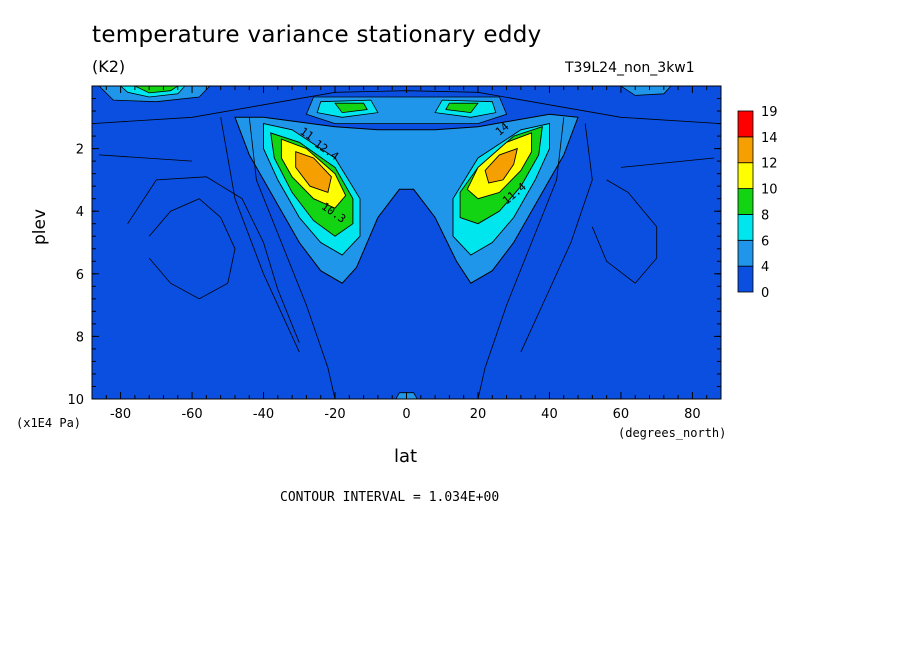 The width and height of the screenshot is (904, 654). Describe the element at coordinates (390, 497) in the screenshot. I see `contour-interval: CONTOUR INTERVAL = 1.034E+00` at that location.